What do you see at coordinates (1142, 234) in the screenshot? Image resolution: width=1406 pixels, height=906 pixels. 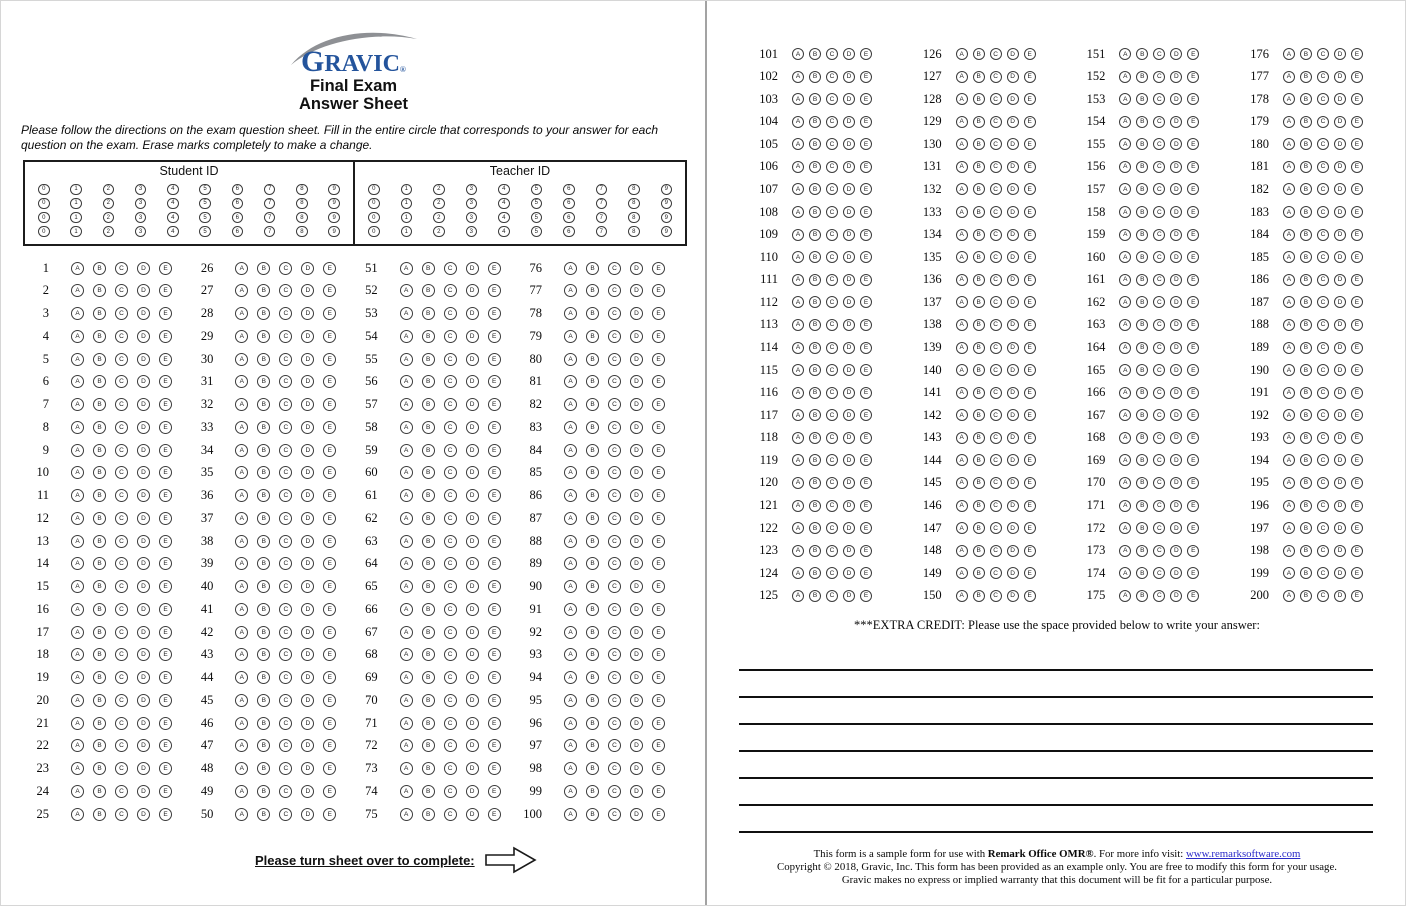 I see `answer-bubble-159-B: B` at bounding box center [1142, 234].